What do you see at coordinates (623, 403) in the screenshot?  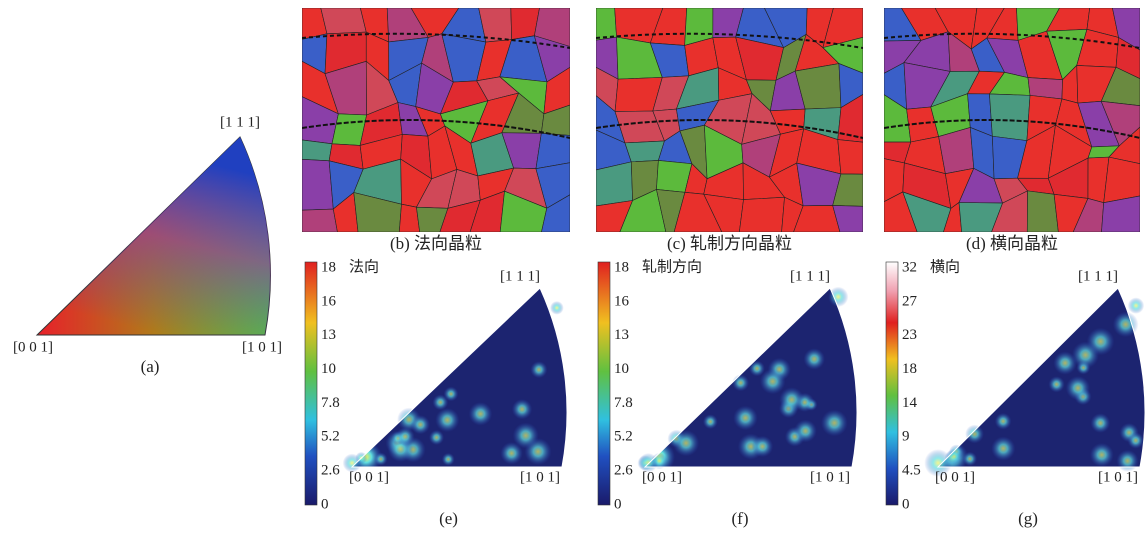 I see `colorbar-tick-label: 7.8` at bounding box center [623, 403].